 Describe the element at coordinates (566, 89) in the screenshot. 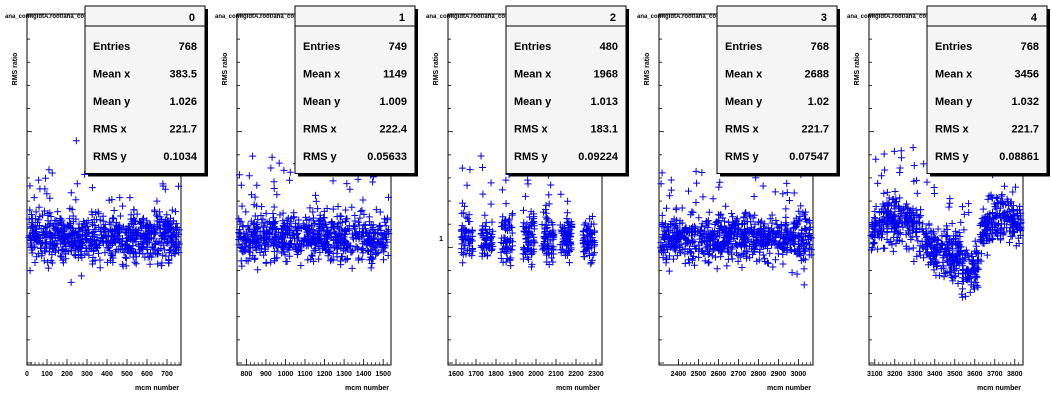

I see `stats-box-frame` at that location.